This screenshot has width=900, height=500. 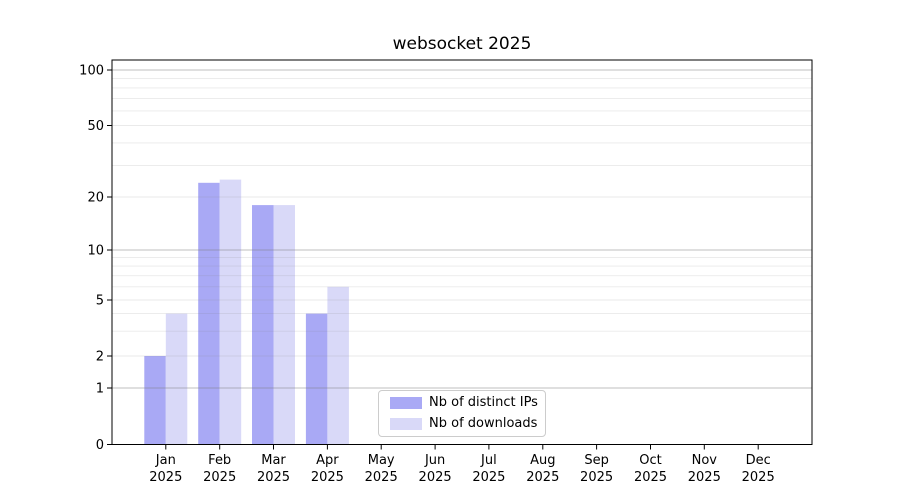 What do you see at coordinates (91, 71) in the screenshot?
I see `y-tick-label: 100` at bounding box center [91, 71].